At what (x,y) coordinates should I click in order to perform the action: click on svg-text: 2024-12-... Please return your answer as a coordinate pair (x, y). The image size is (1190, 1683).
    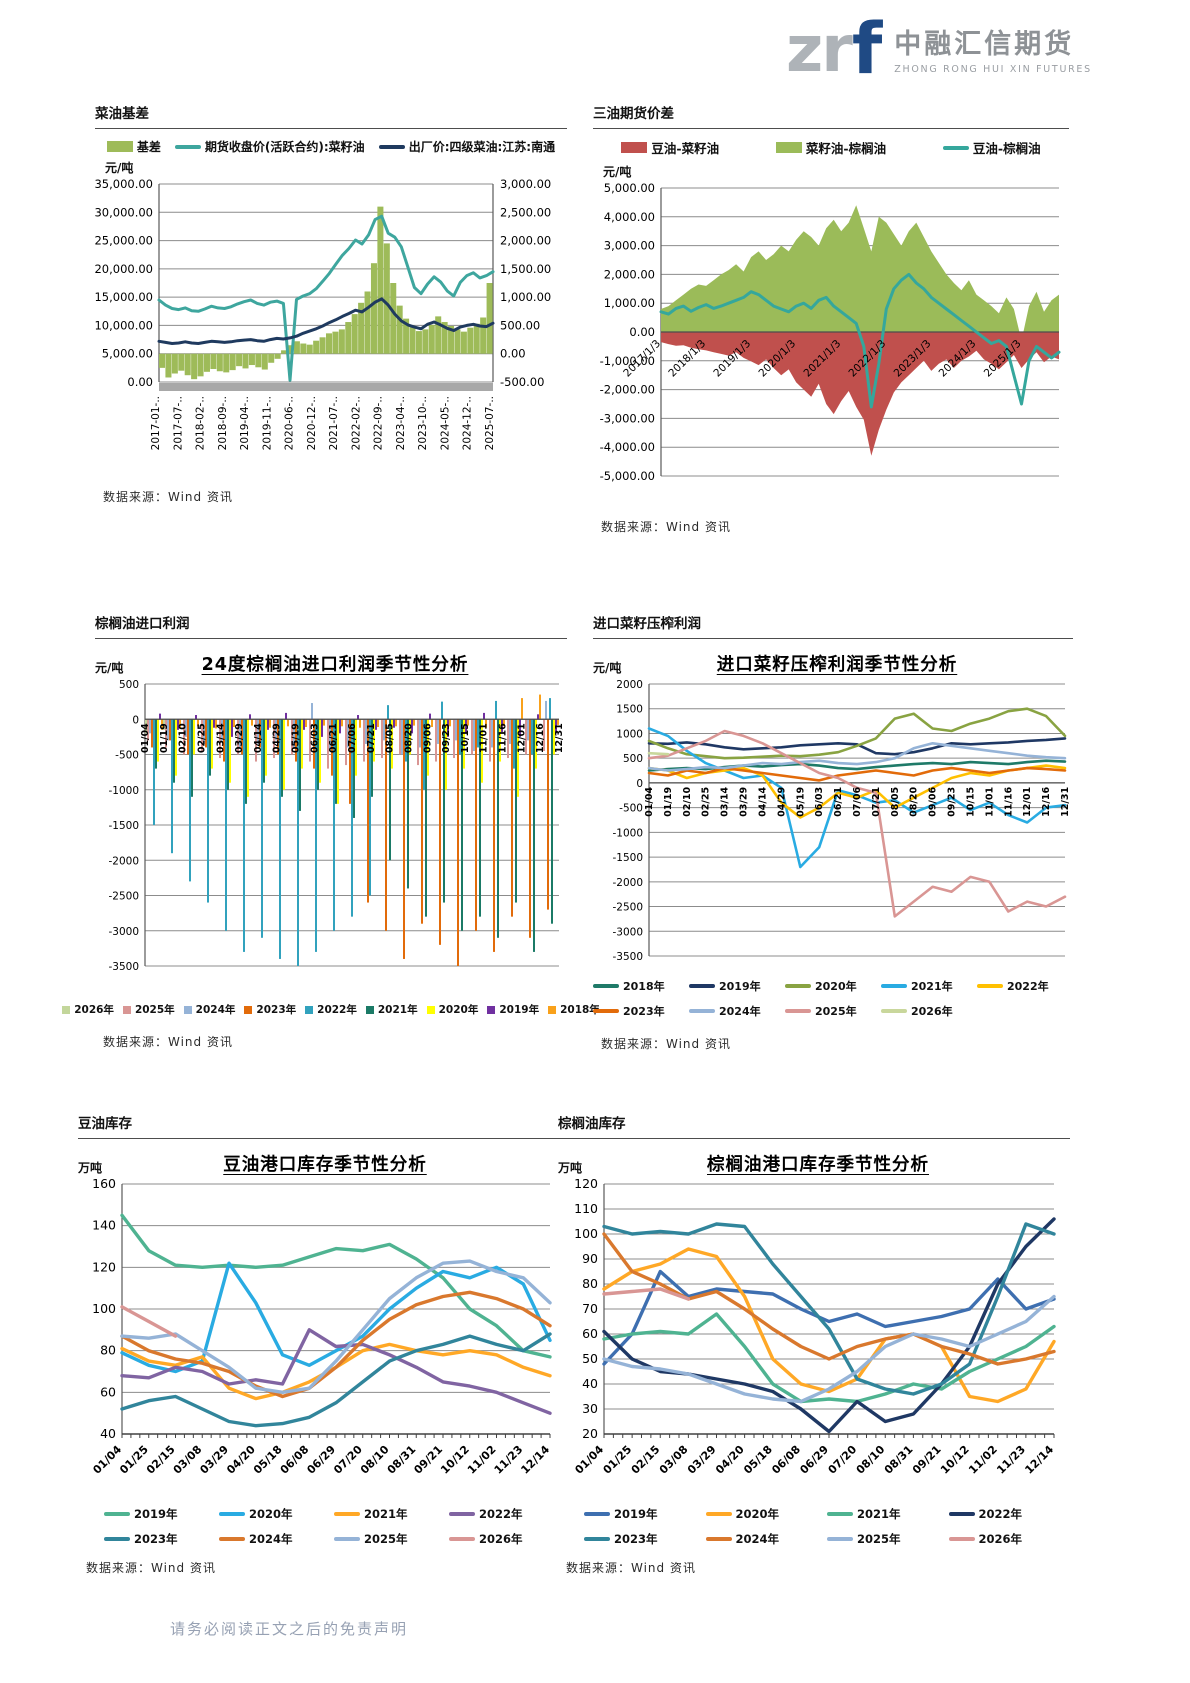
    Looking at the image, I should click on (468, 423).